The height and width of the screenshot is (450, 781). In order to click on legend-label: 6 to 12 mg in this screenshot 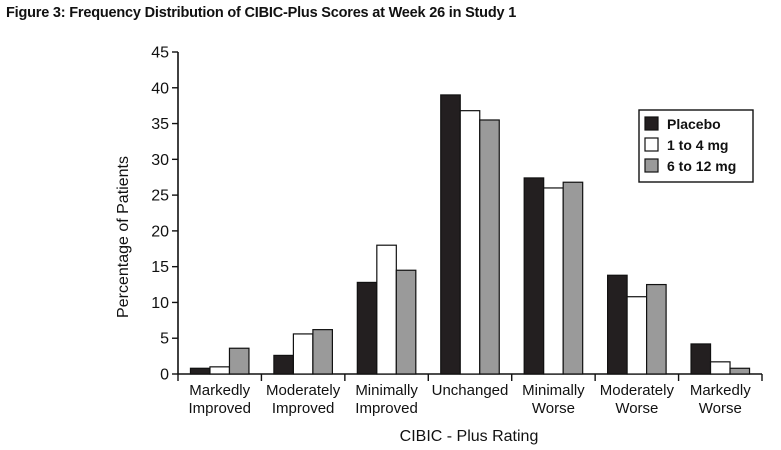, I will do `click(701, 166)`.